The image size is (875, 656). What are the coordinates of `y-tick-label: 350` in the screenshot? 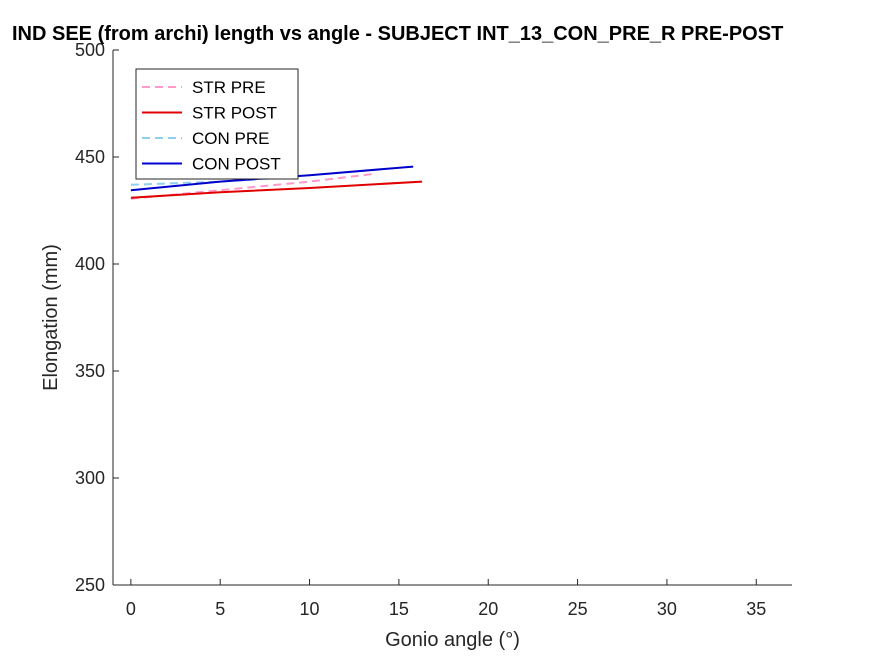 It's located at (90, 371).